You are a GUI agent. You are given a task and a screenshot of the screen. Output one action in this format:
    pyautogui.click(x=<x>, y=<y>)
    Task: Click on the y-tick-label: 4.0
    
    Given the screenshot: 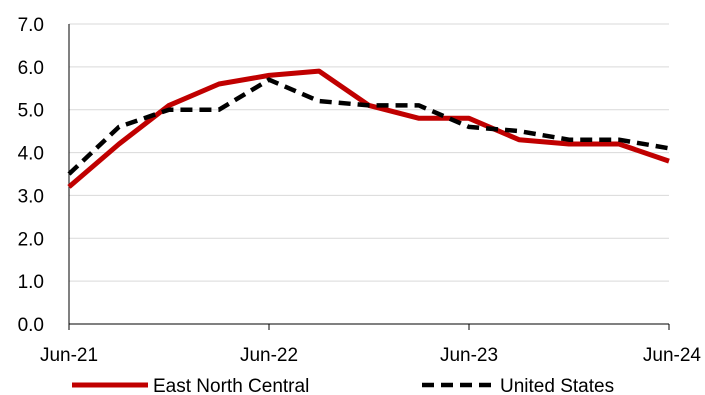 What is the action you would take?
    pyautogui.click(x=31, y=154)
    